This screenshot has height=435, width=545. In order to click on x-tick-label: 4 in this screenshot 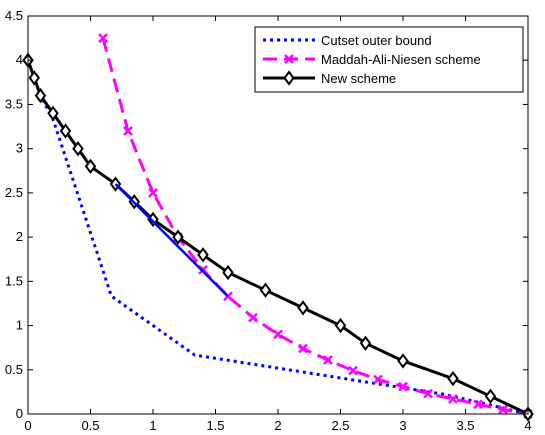, I will do `click(527, 425)`.